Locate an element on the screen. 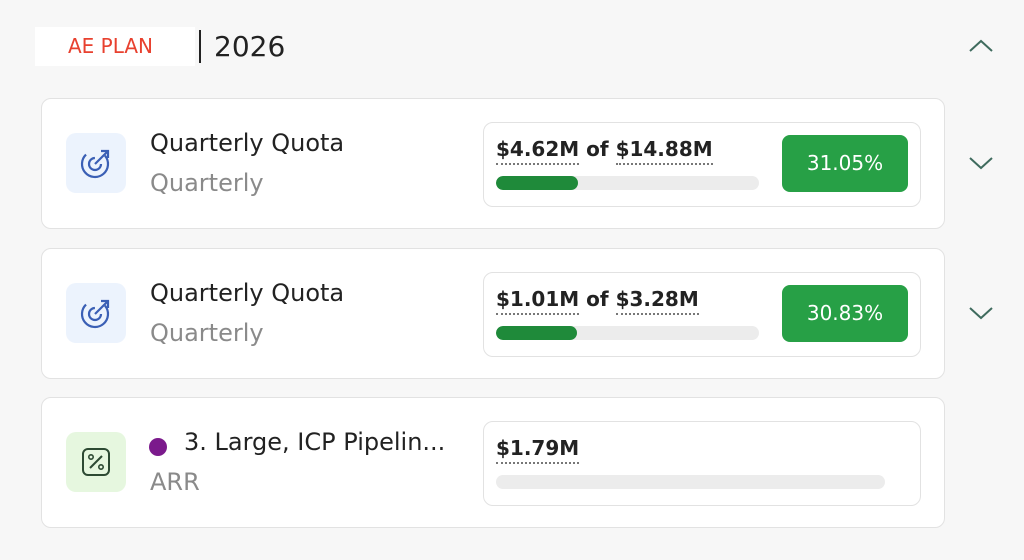  progress-panel: $4.62M of $14.88M 31.05% is located at coordinates (702, 164).